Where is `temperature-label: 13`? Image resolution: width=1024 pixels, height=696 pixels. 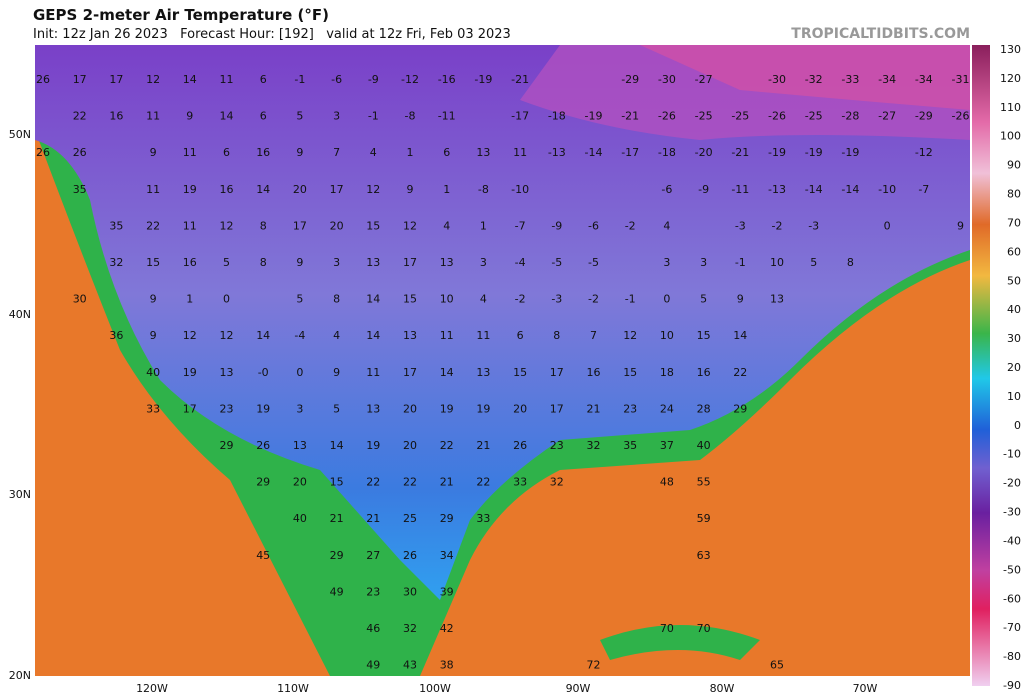 temperature-label: 13 is located at coordinates (227, 372).